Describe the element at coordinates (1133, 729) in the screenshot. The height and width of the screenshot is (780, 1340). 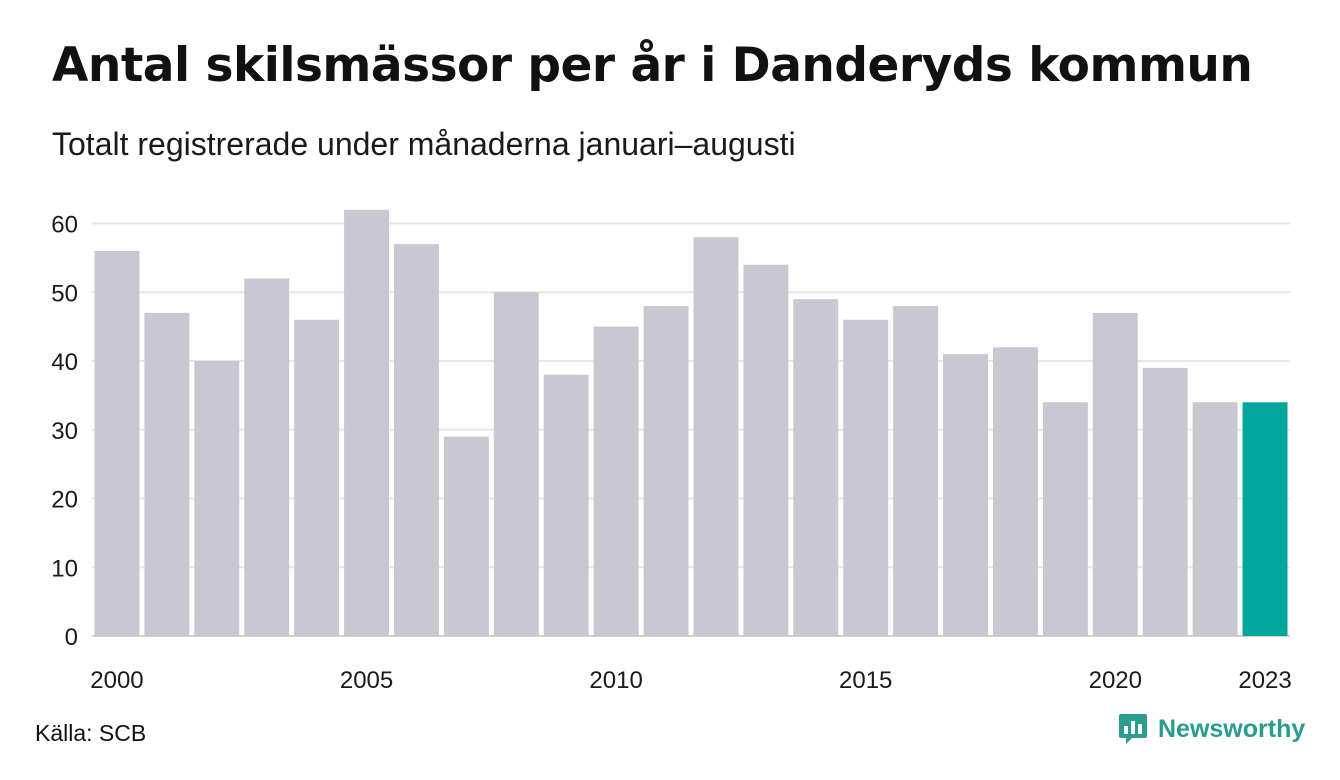
I see `bar-chart-icon` at that location.